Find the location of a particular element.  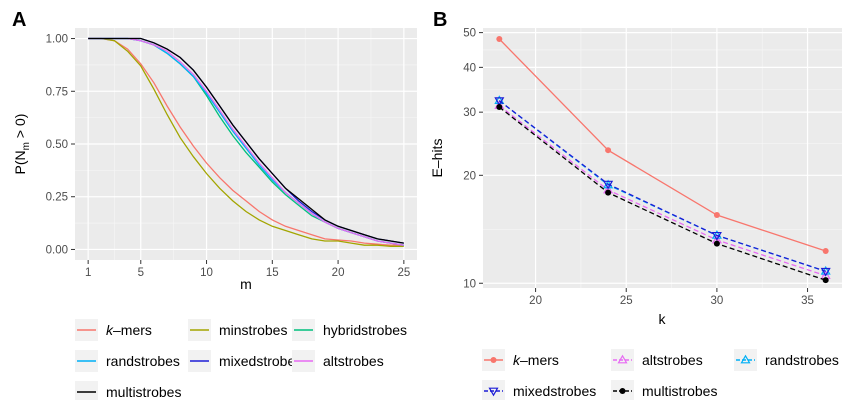

legend-item-hybridstrobes: hybridstrobes is located at coordinates (349, 330).